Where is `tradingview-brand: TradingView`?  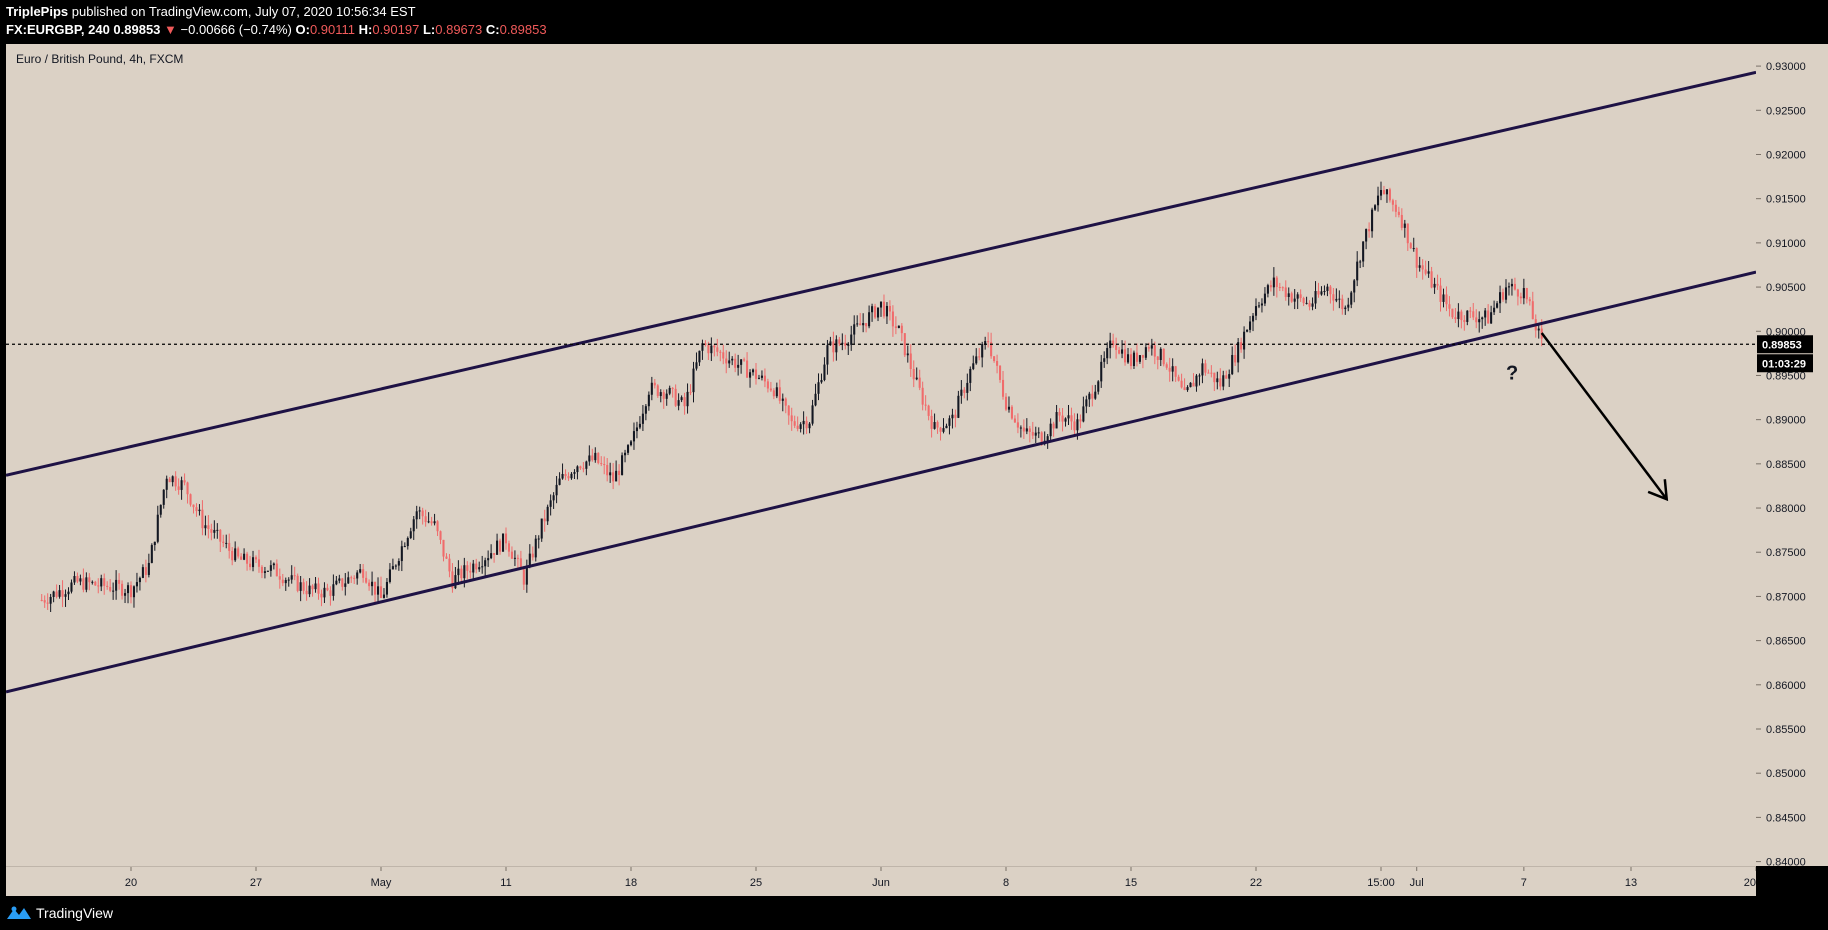
tradingview-brand: TradingView is located at coordinates (75, 913).